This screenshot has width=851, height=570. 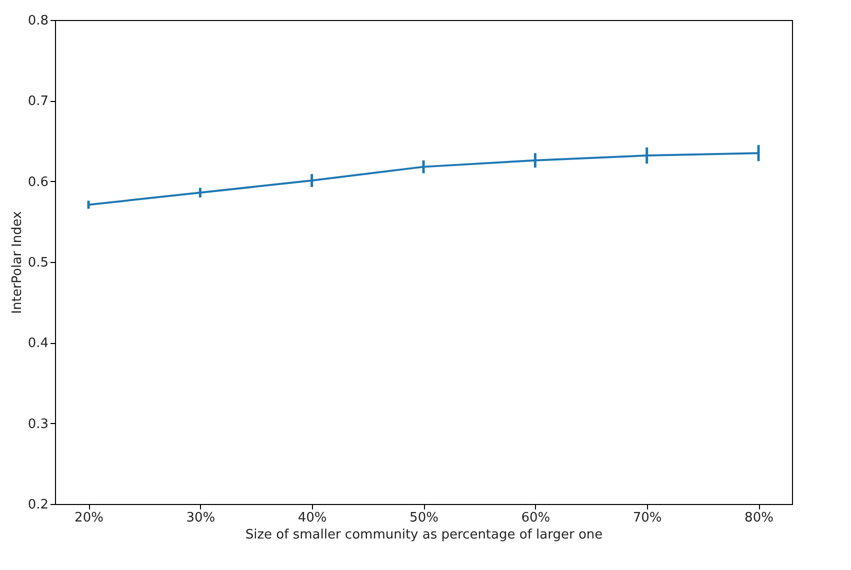 What do you see at coordinates (38, 263) in the screenshot?
I see `y-tick-label: 0.5` at bounding box center [38, 263].